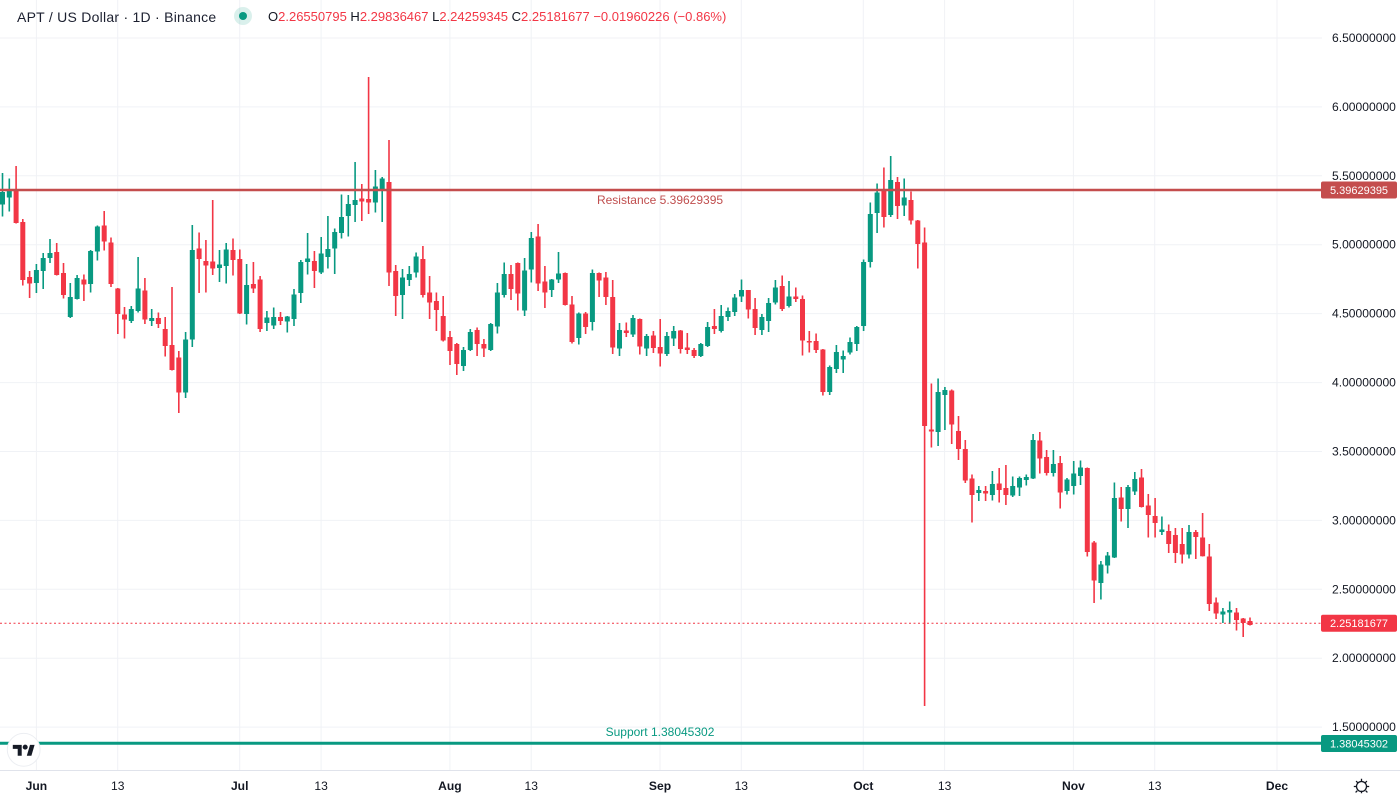 This screenshot has height=800, width=1400. I want to click on svg-text: Aug, so click(450, 786).